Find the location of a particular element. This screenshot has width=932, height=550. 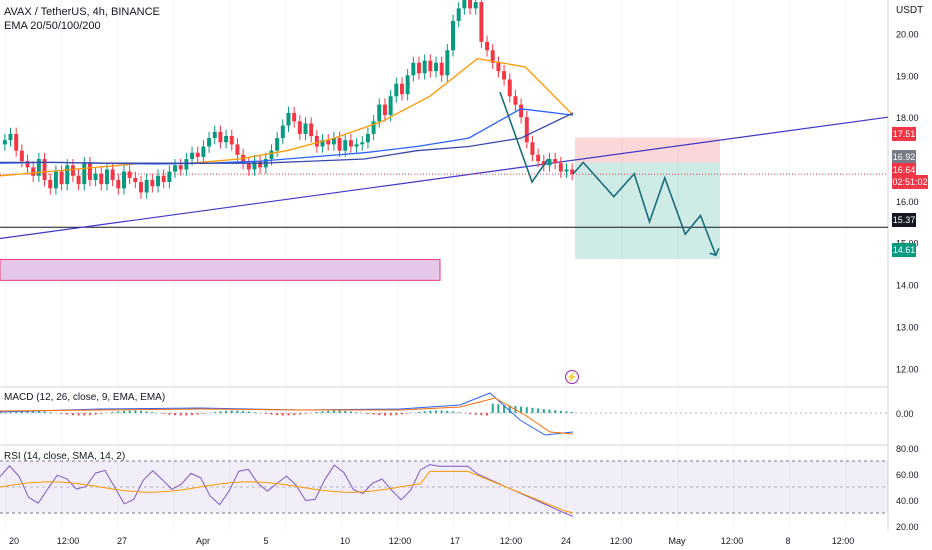

time-tick-label: 24 is located at coordinates (566, 541).